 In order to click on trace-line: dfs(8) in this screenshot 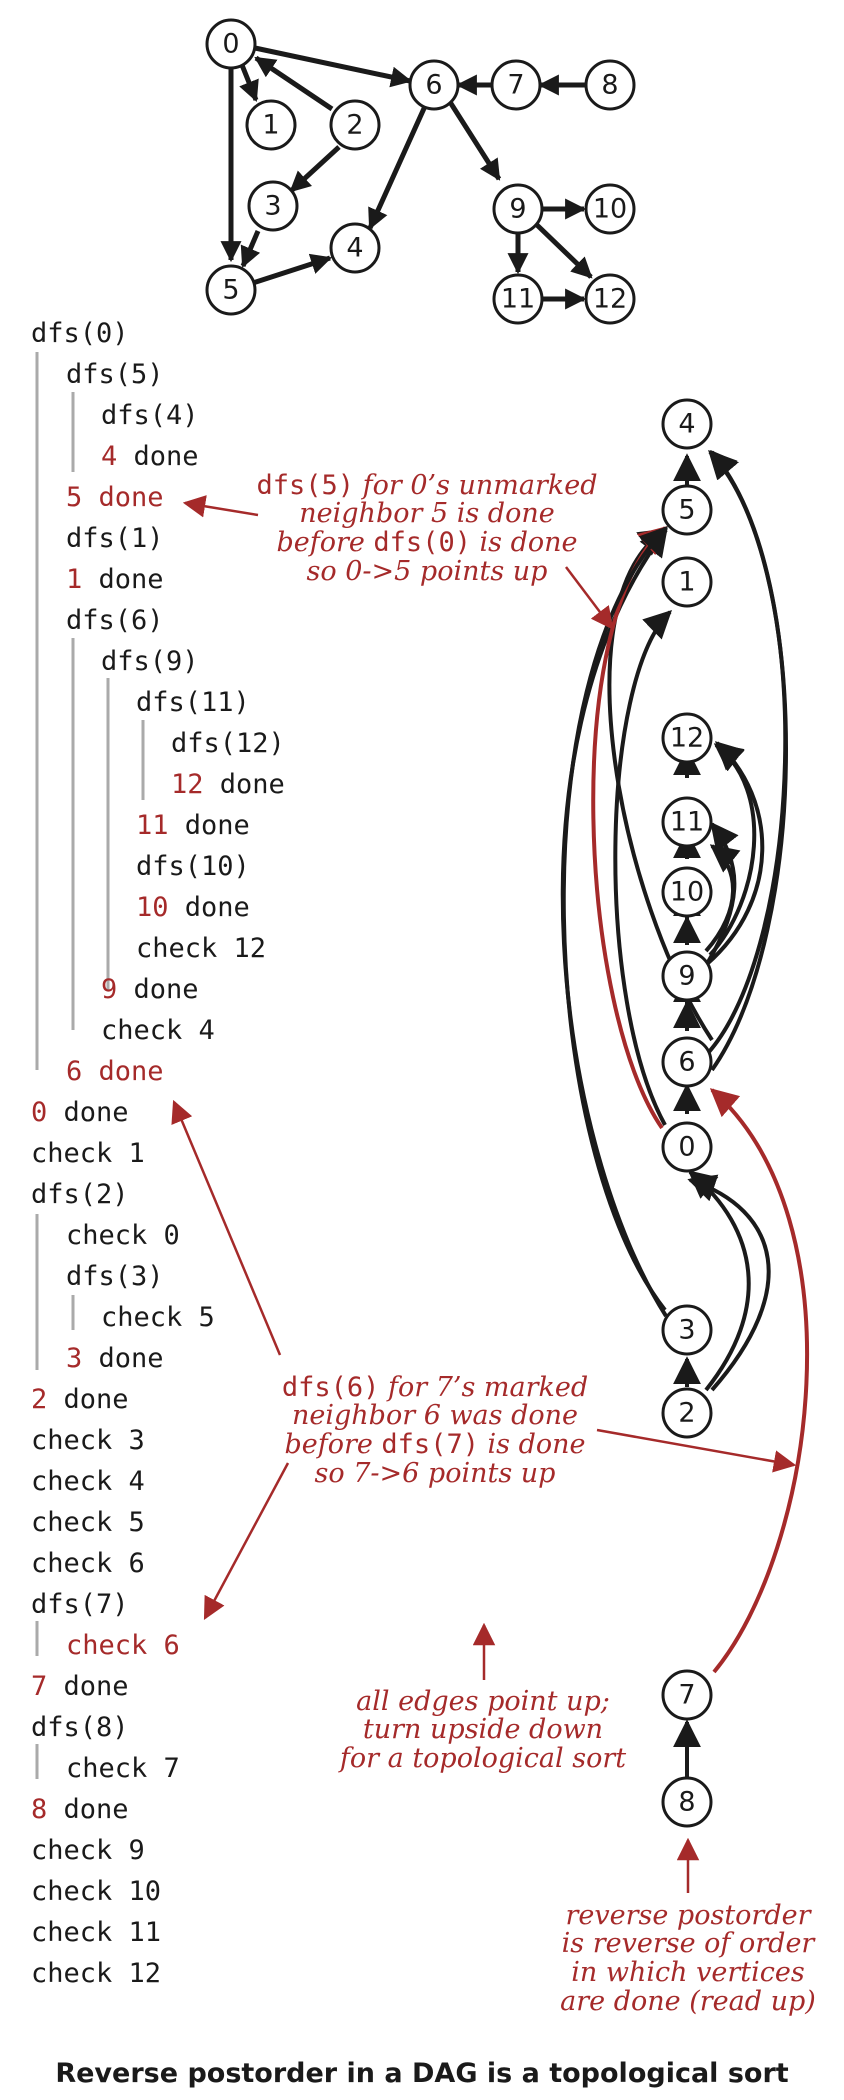, I will do `click(80, 1727)`.